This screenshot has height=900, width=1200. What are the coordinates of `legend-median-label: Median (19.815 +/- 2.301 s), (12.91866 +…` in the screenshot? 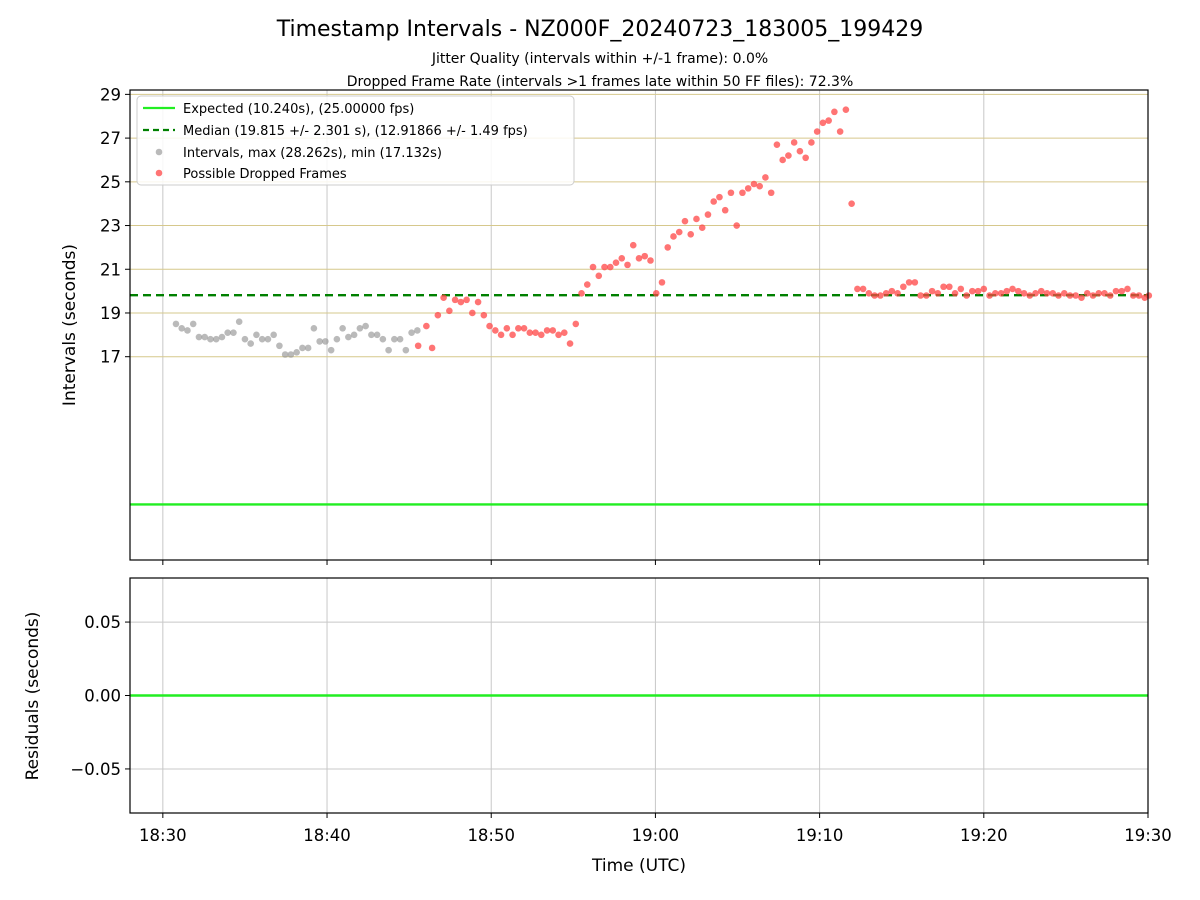 It's located at (355, 131).